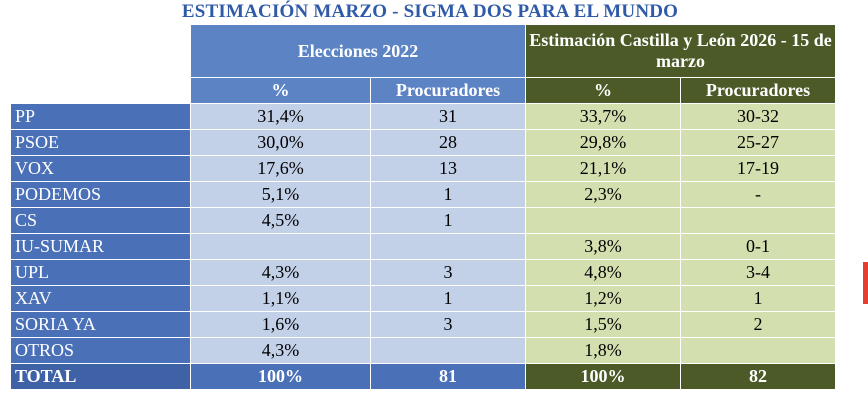  What do you see at coordinates (603, 90) in the screenshot?
I see `header-pct-2026: %` at bounding box center [603, 90].